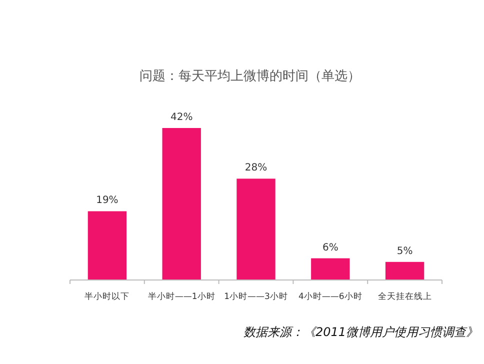 The width and height of the screenshot is (484, 364). Describe the element at coordinates (181, 117) in the screenshot. I see `data-label: 42%` at that location.